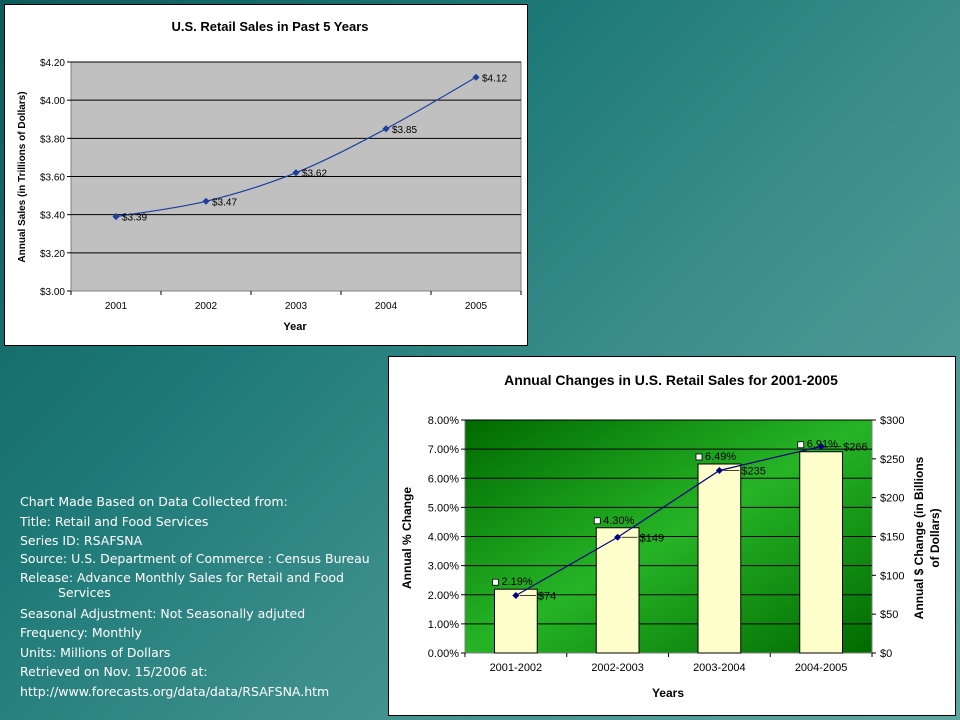 This screenshot has width=960, height=720. I want to click on chart2-y-tick-label: 1.00%, so click(443, 625).